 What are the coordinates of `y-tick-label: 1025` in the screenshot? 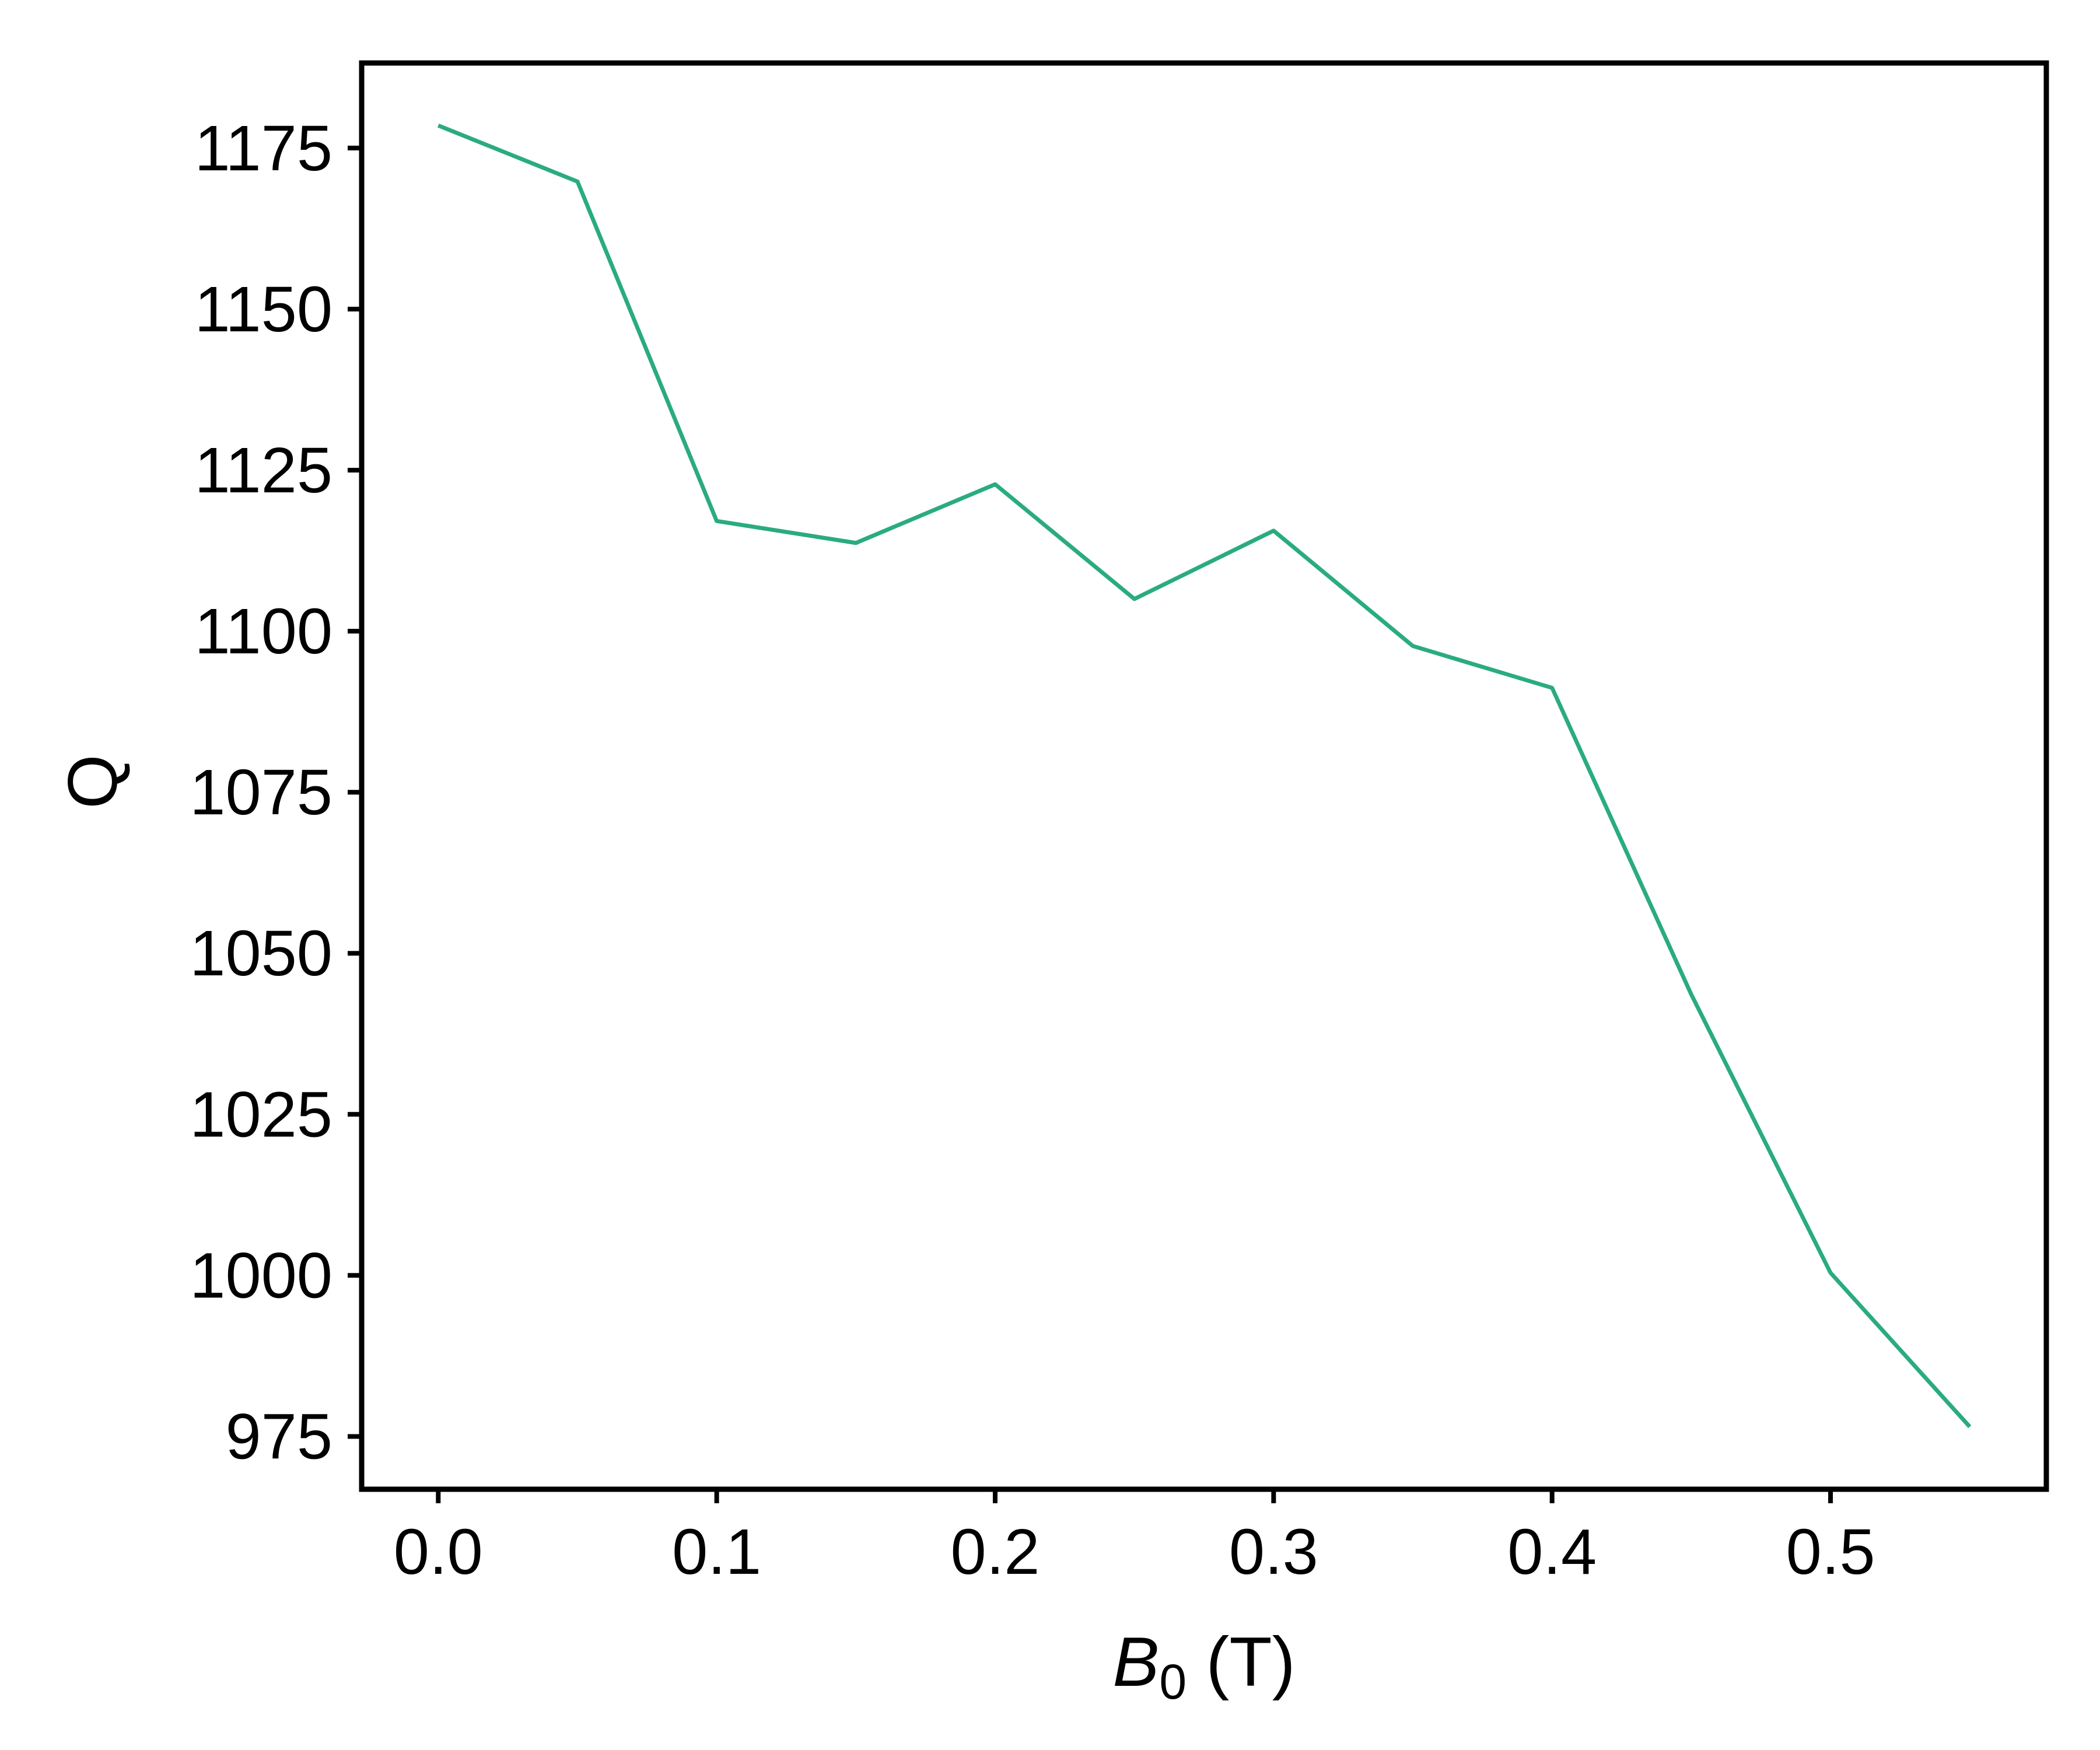 It's located at (261, 1114).